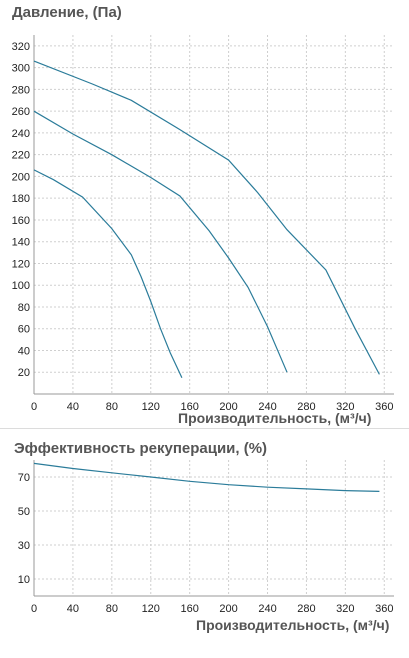 The height and width of the screenshot is (658, 409). Describe the element at coordinates (24, 546) in the screenshot. I see `y-tick-label: 30` at that location.